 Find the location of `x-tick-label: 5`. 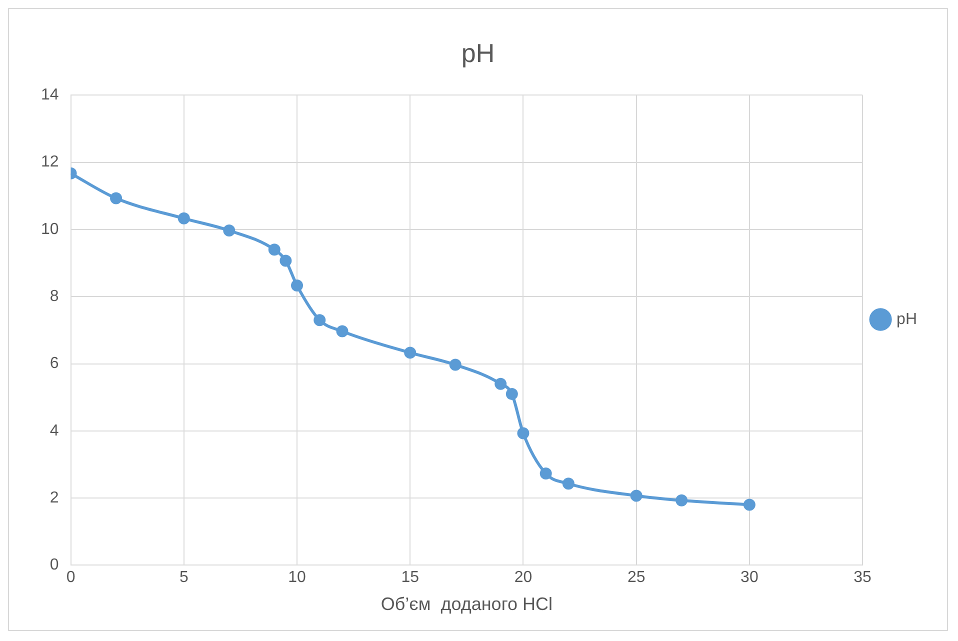

x-tick-label: 5 is located at coordinates (183, 577).